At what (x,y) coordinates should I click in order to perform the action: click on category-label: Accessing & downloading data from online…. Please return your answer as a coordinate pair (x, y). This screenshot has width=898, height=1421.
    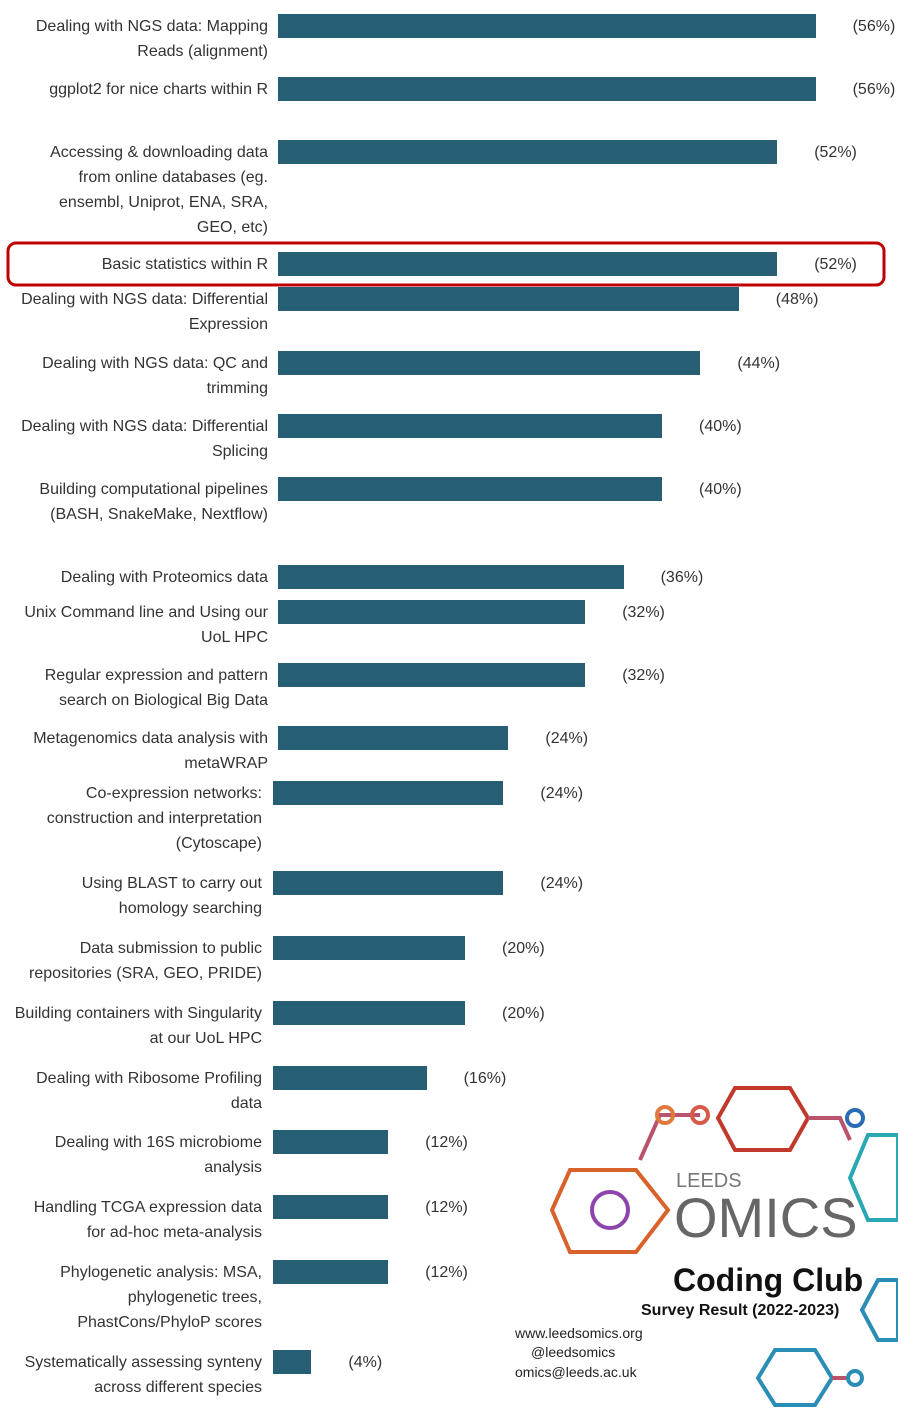
    Looking at the image, I should click on (159, 189).